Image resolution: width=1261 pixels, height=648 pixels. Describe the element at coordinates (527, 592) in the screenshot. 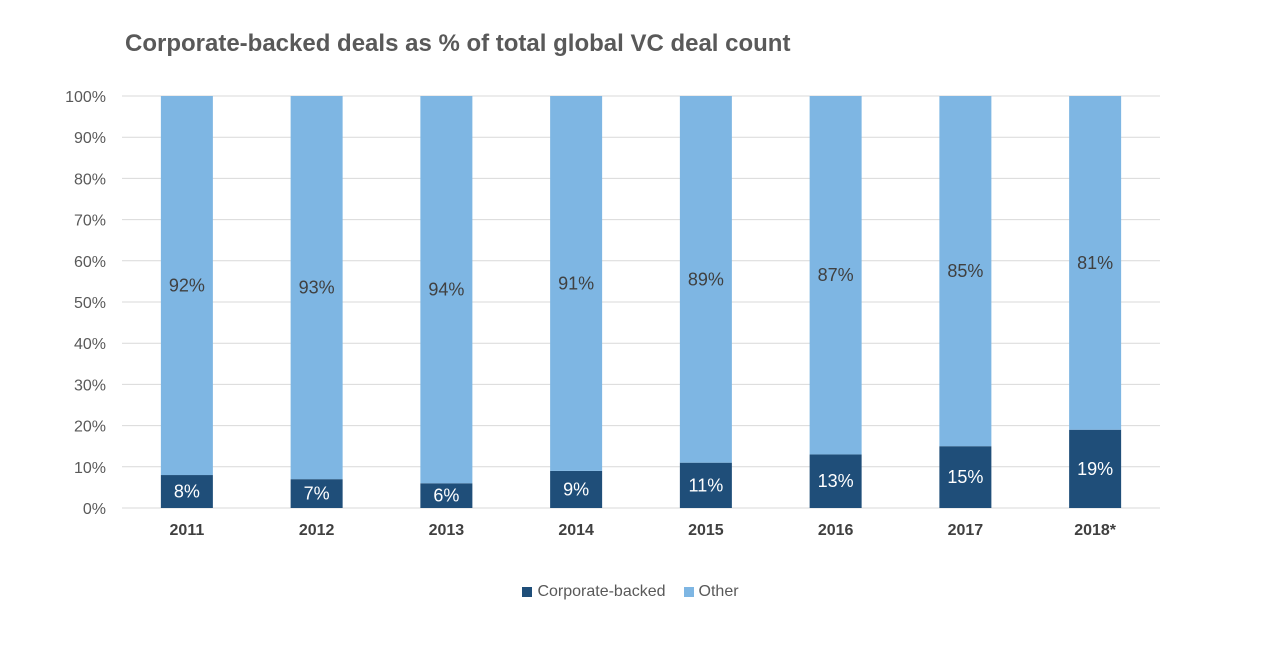

I see `legend-swatch-corporate` at that location.